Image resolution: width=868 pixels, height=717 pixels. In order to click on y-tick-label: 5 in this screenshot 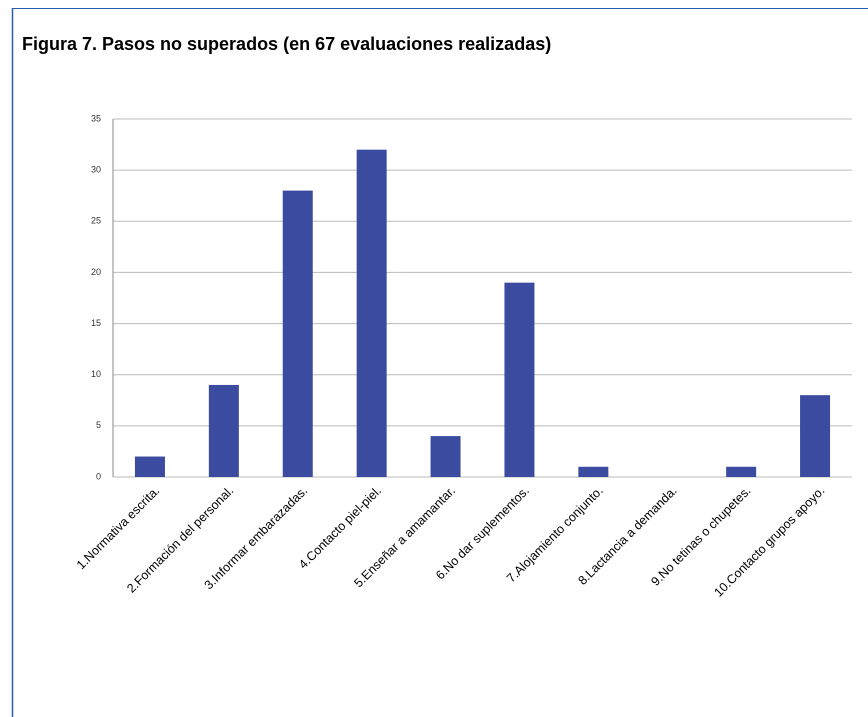, I will do `click(98, 425)`.